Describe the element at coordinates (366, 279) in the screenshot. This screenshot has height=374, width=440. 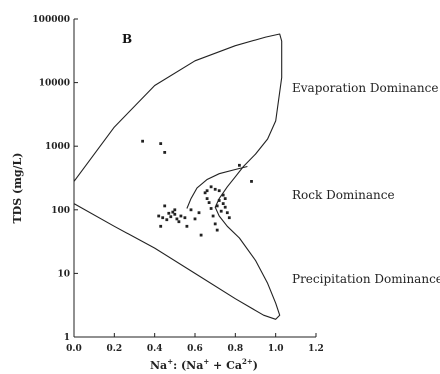
I see `annotation-precipitation-dominance: Precipitation Dominance` at that location.